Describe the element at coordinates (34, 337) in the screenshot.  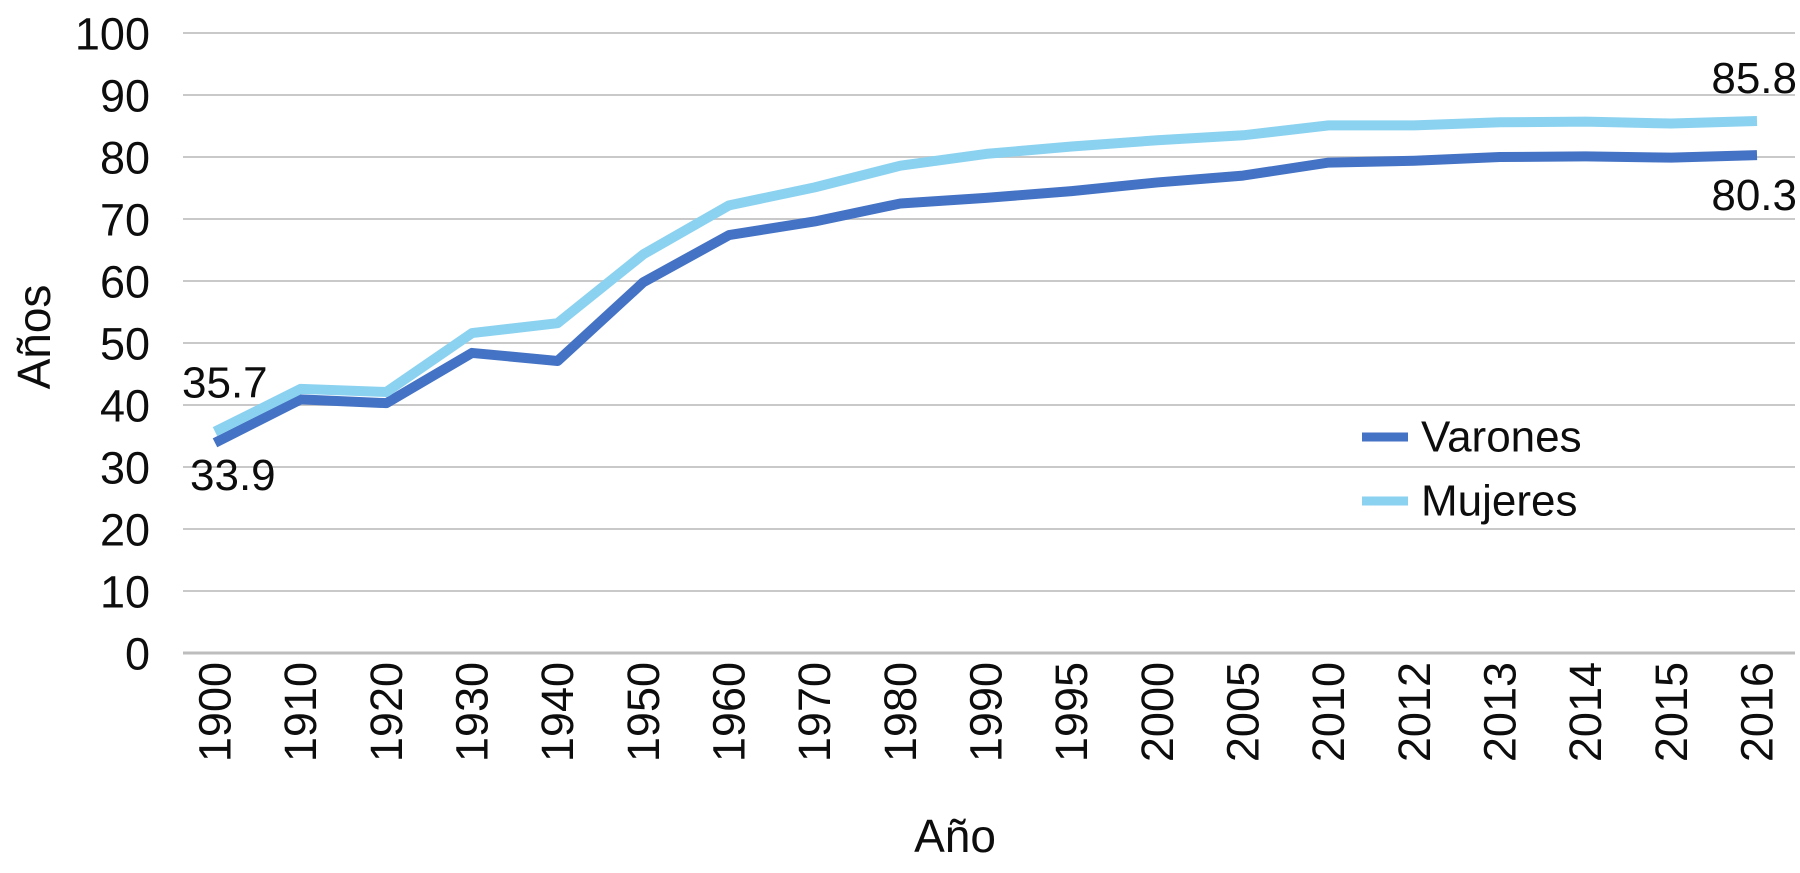
I see `y-axis-title: Años` at that location.